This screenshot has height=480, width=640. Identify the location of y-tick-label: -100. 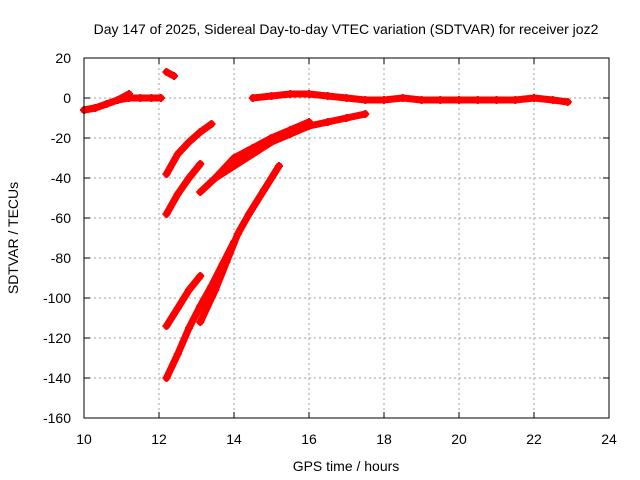
(57, 298).